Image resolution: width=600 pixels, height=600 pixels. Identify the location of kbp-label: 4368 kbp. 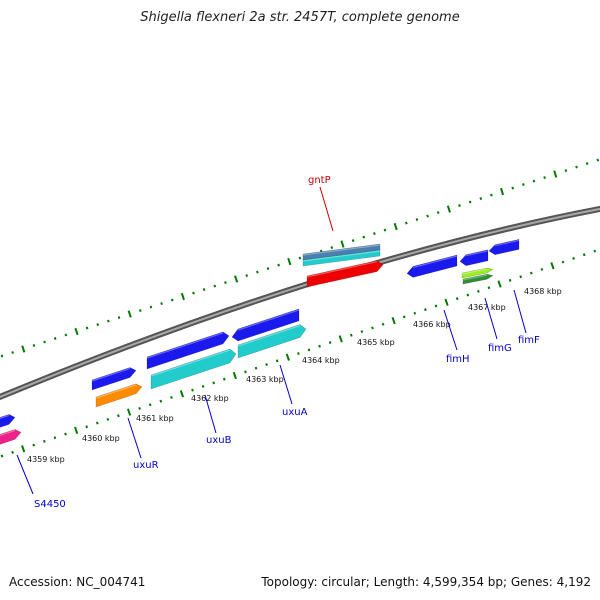
(543, 291).